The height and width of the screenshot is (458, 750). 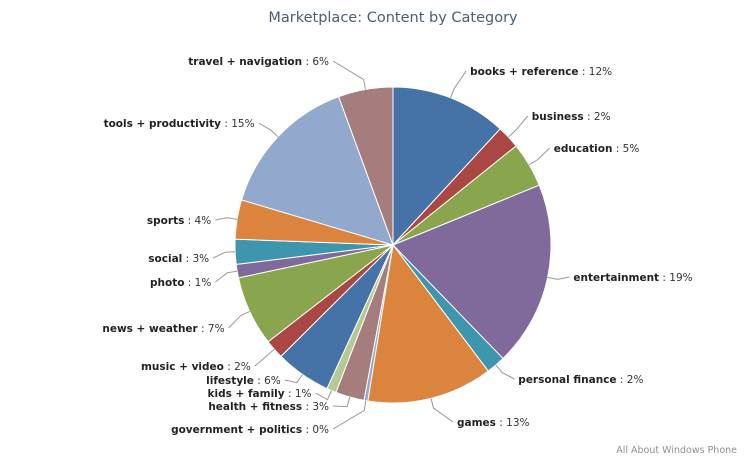 I want to click on slice-label-music-video: music + video : 2%, so click(x=196, y=367).